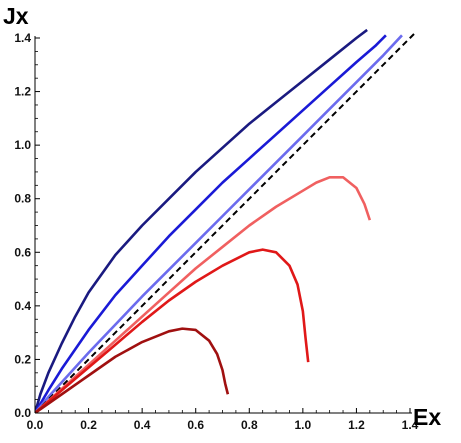 The image size is (461, 443). What do you see at coordinates (27, 225) in the screenshot?
I see `y-ticks: 0.0 0.2 0.4 0.6 0.8 1.0 1.2 1.4` at bounding box center [27, 225].